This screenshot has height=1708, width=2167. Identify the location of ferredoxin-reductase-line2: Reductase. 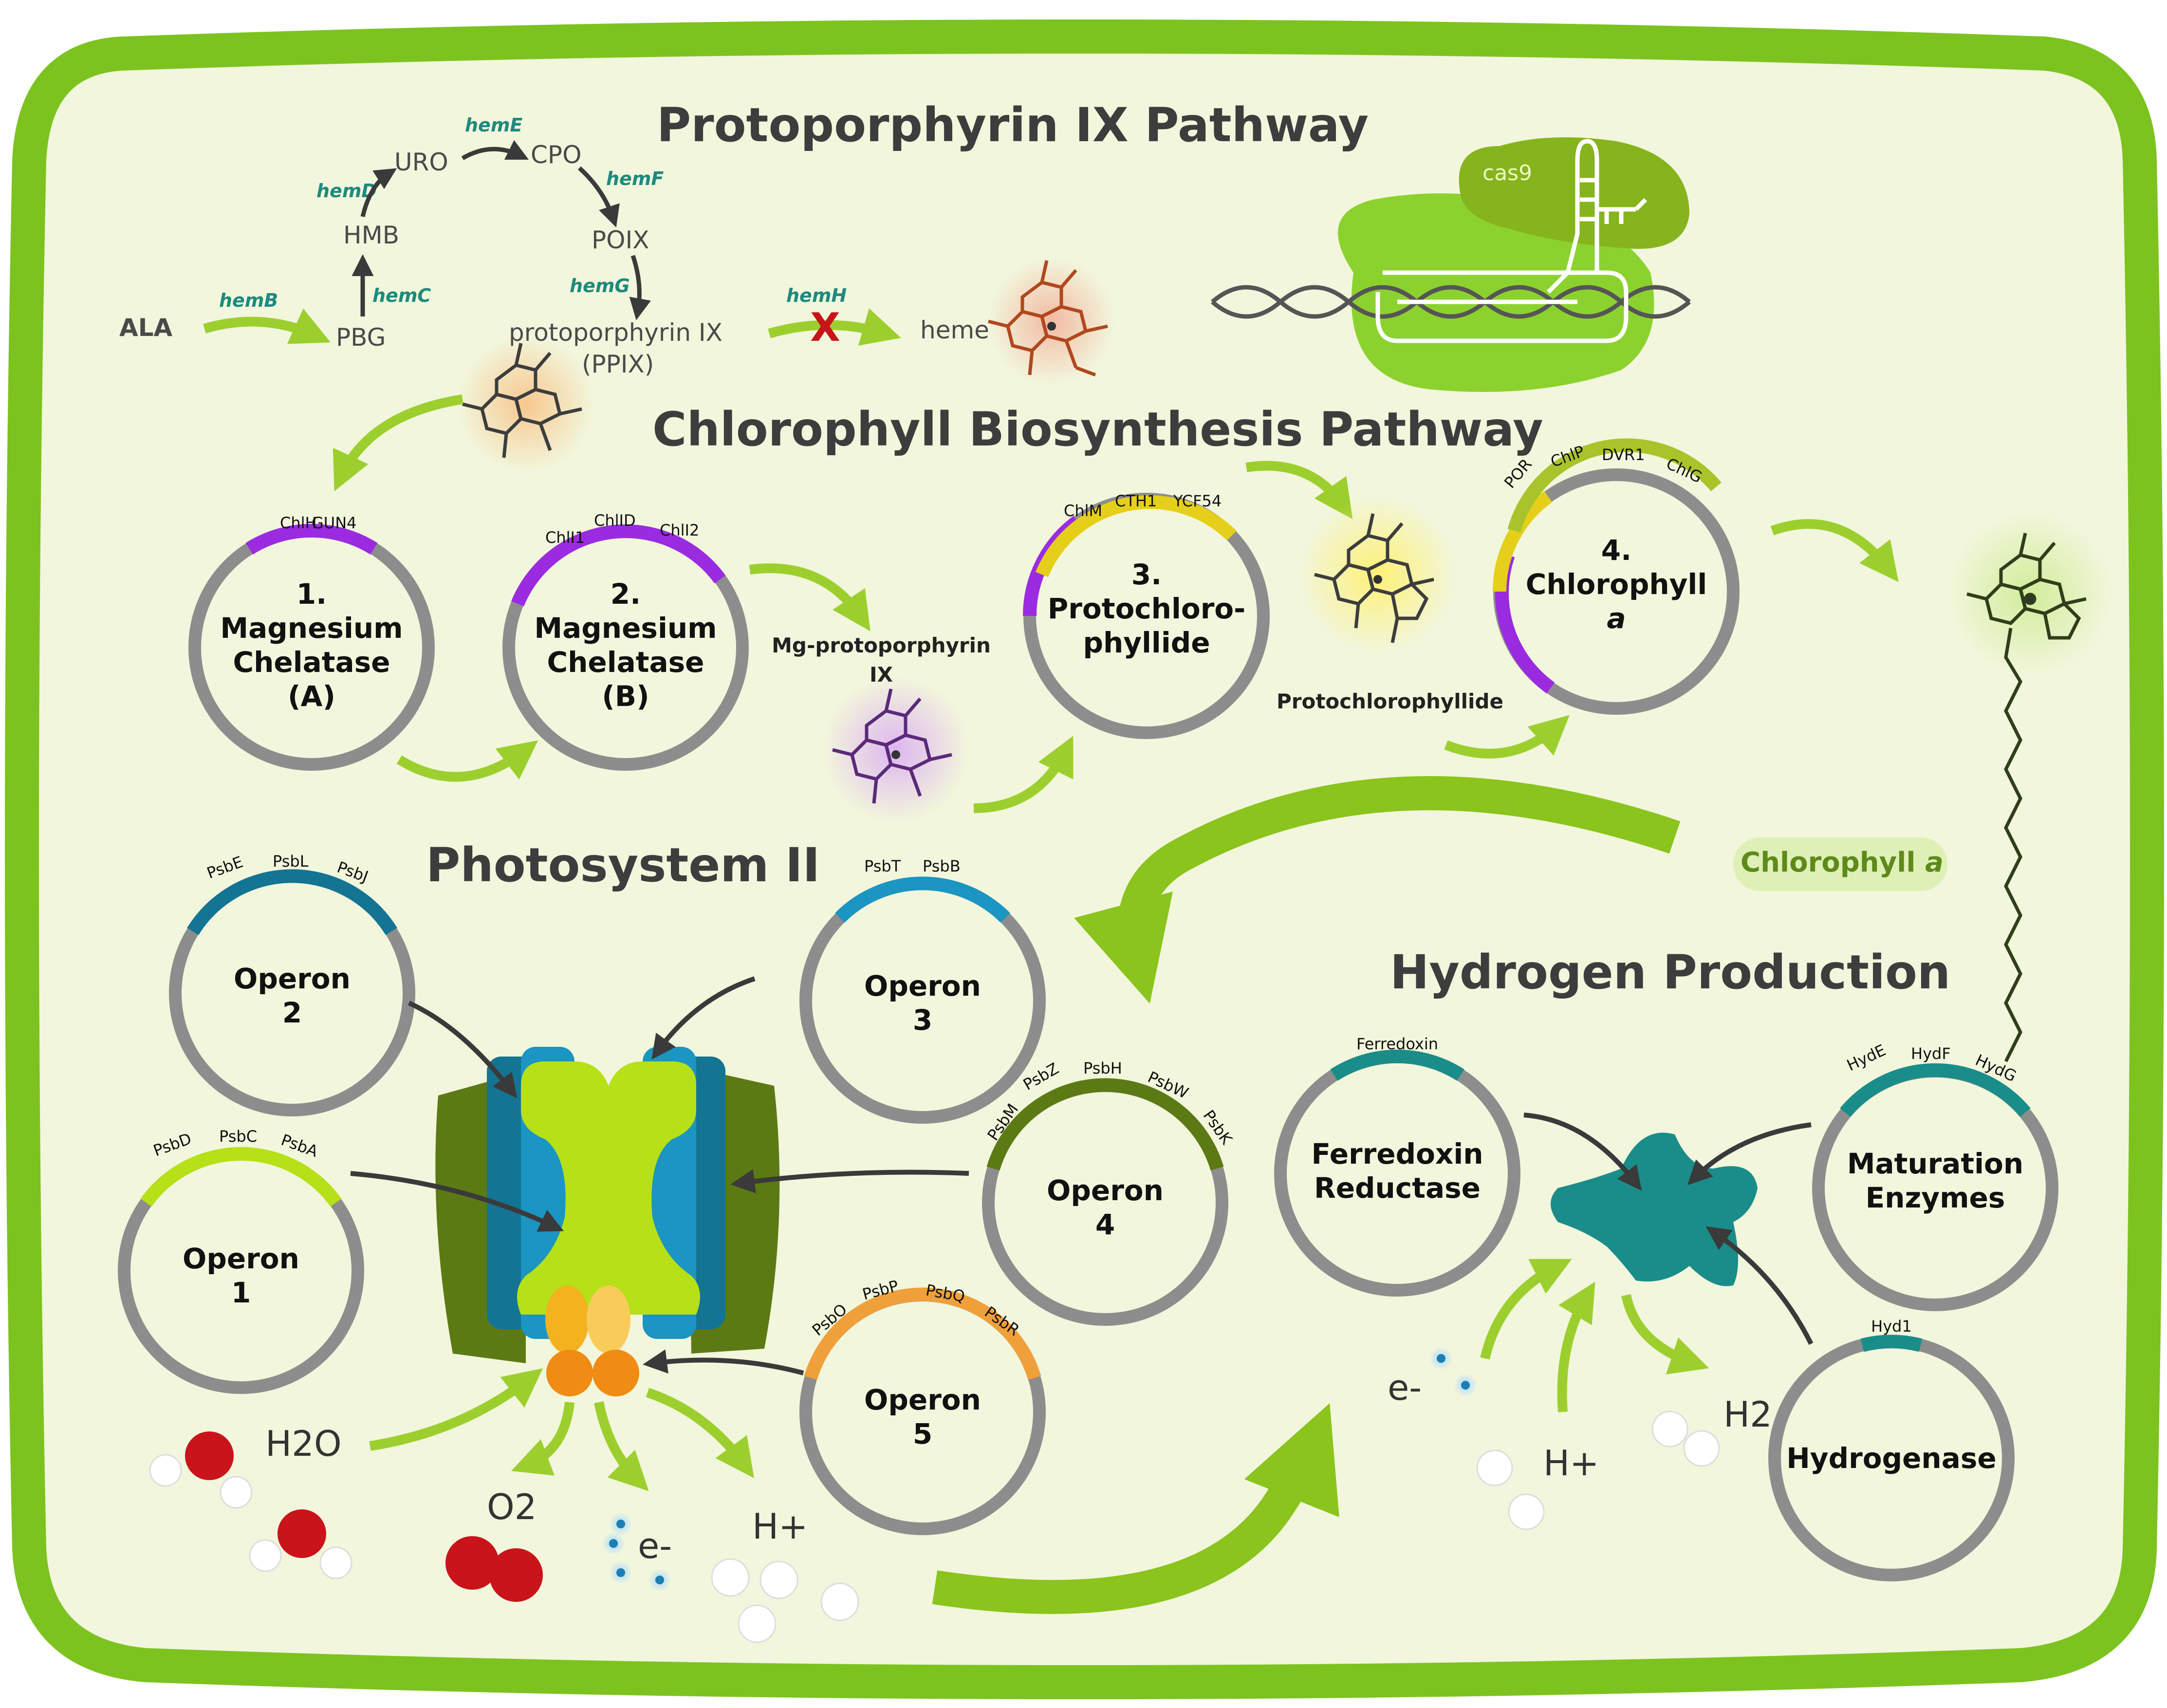
(1397, 1188).